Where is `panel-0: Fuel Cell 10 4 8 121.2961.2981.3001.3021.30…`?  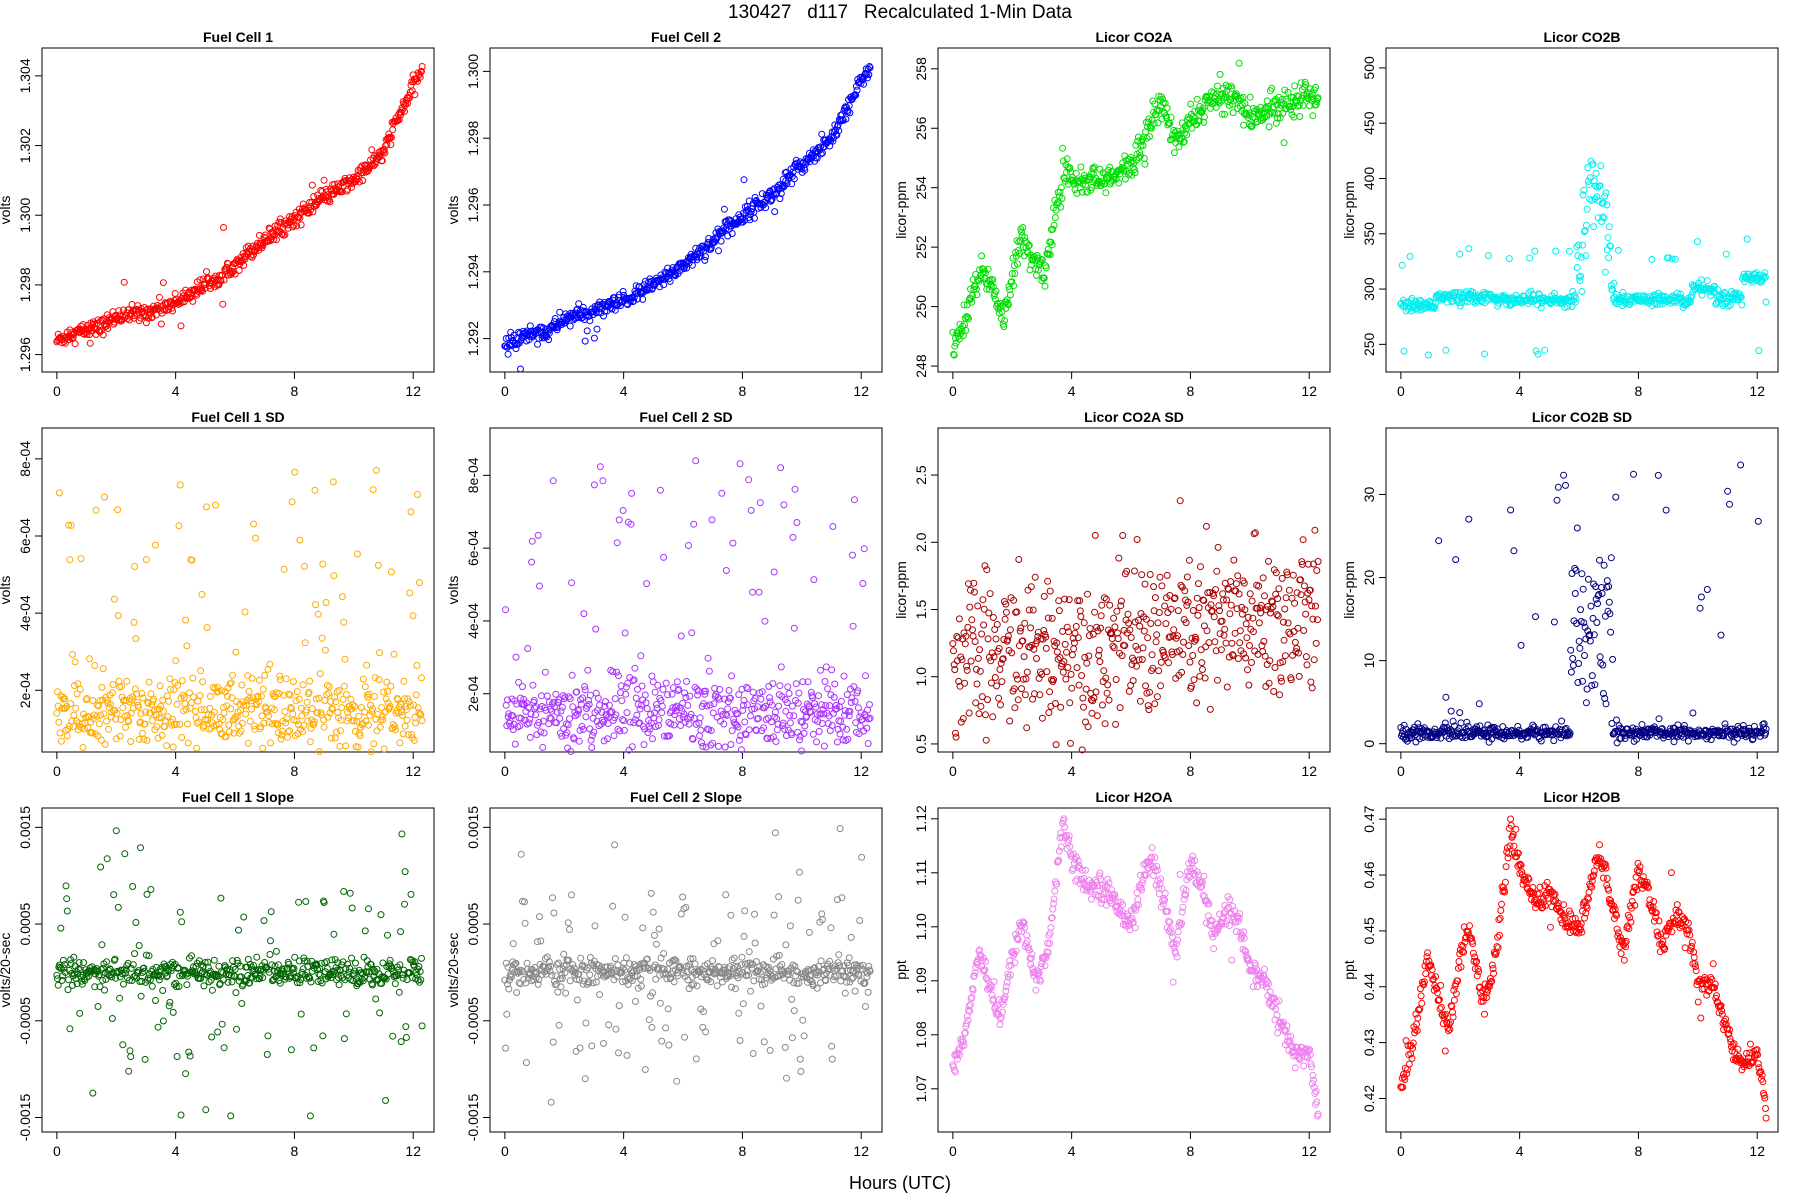
panel-0: Fuel Cell 10 4 8 121.2961.2981.3001.3021.30… is located at coordinates (217, 214).